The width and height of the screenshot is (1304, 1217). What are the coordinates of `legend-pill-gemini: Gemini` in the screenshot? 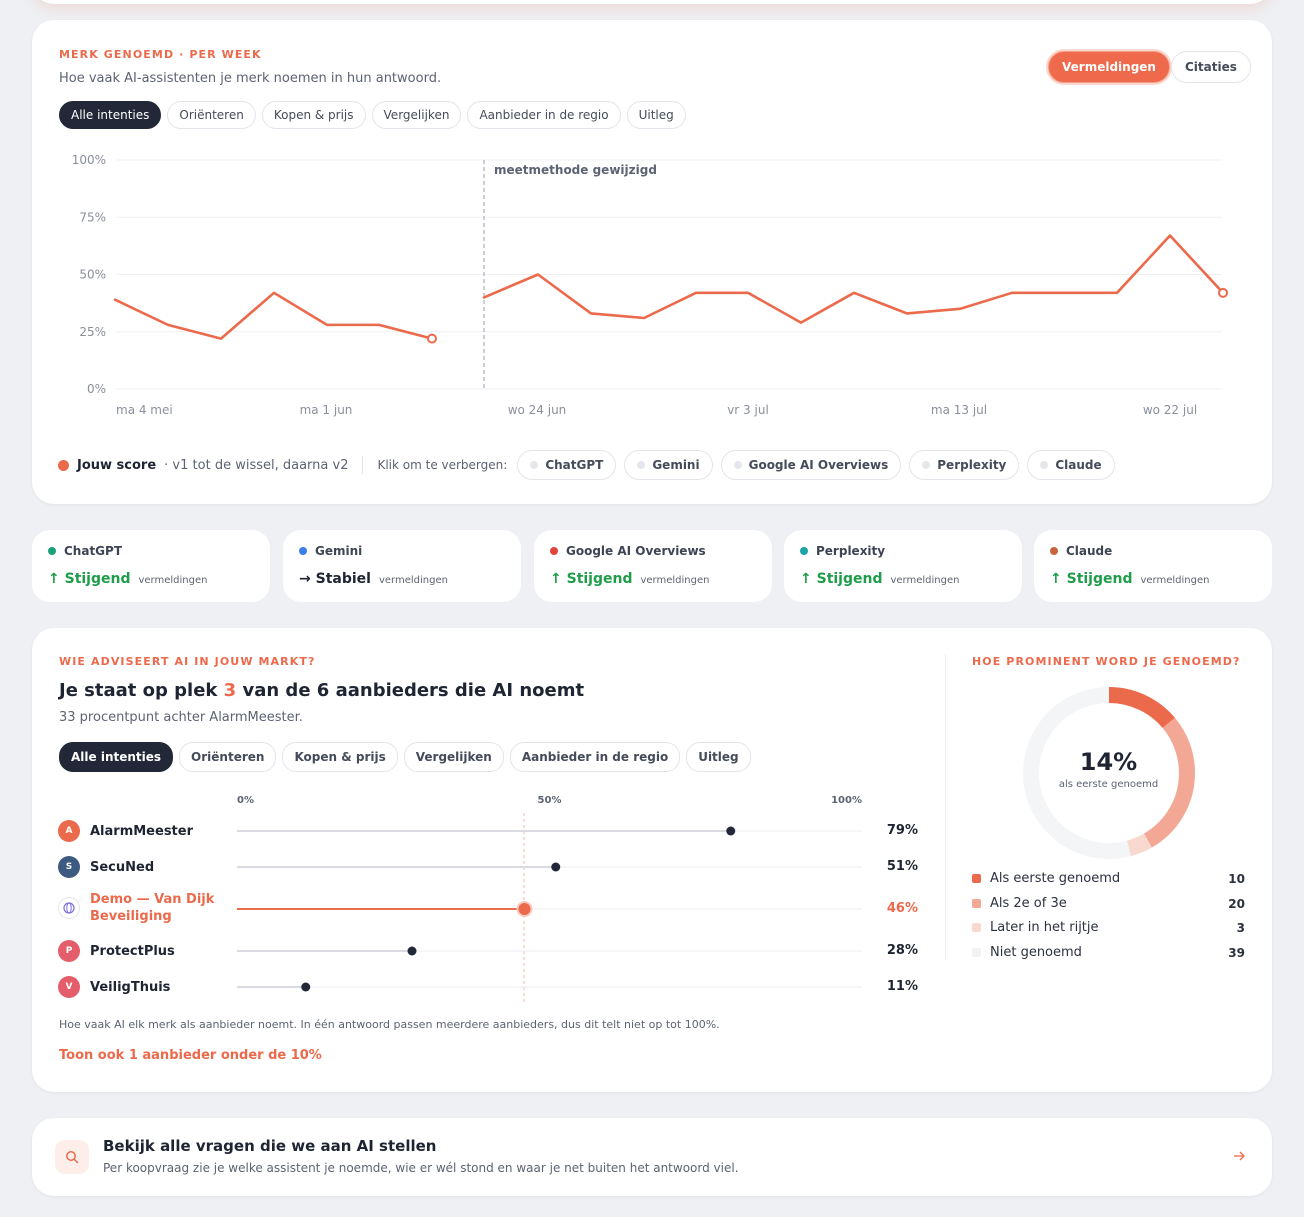 It's located at (668, 465).